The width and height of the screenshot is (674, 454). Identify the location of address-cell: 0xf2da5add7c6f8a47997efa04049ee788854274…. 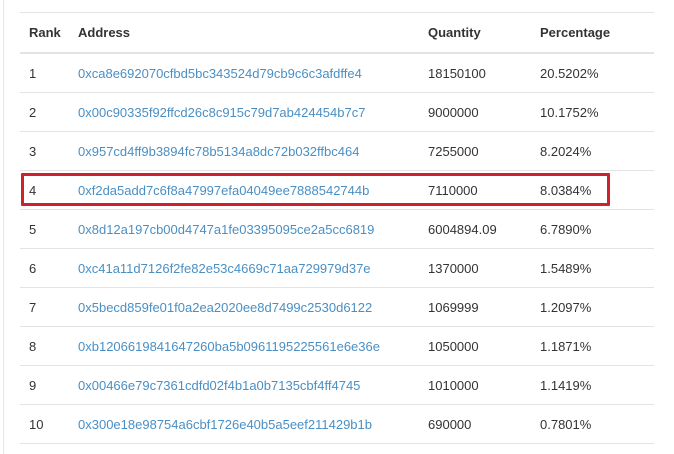
(244, 190).